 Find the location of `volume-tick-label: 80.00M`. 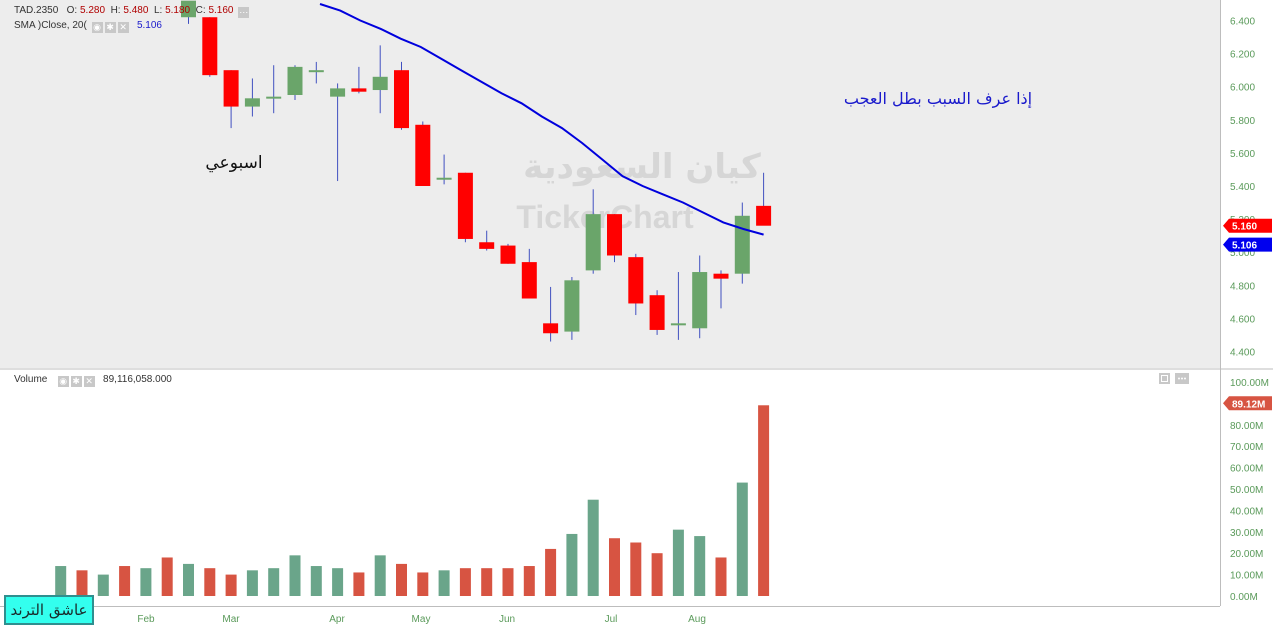

volume-tick-label: 80.00M is located at coordinates (1246, 426).